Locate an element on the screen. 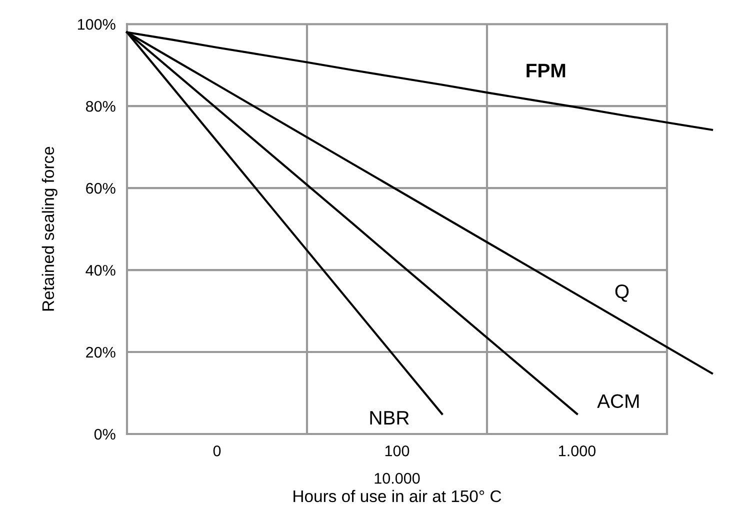  series-label: NBR is located at coordinates (389, 417).